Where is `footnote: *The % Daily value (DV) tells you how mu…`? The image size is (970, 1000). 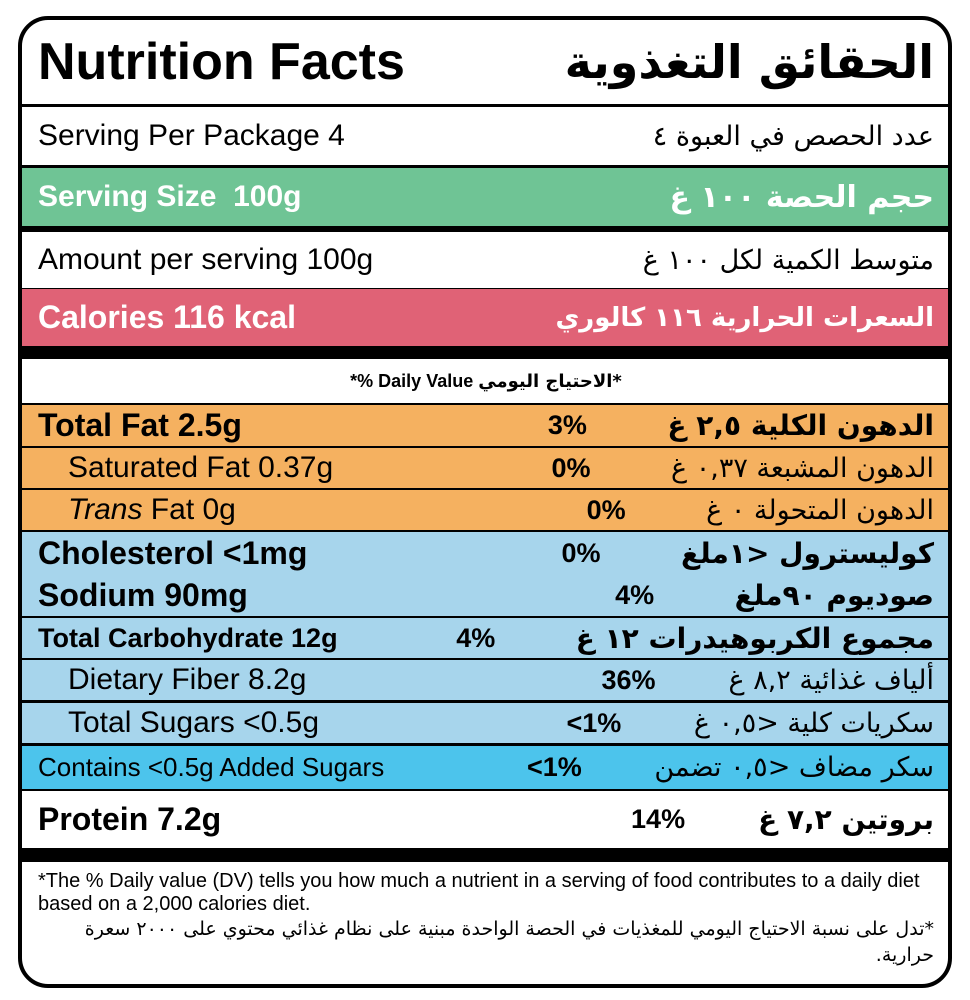 footnote: *The % Daily value (DV) tells you how mu… is located at coordinates (485, 923).